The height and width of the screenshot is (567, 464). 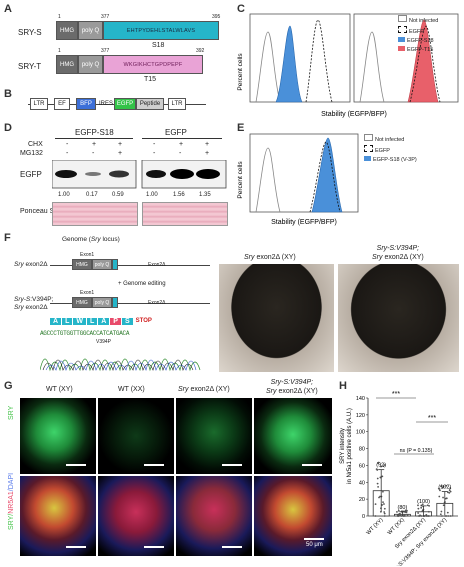 What do you see at coordinates (177, 104) in the screenshot?
I see `ltr-right-box: LTR` at bounding box center [177, 104].